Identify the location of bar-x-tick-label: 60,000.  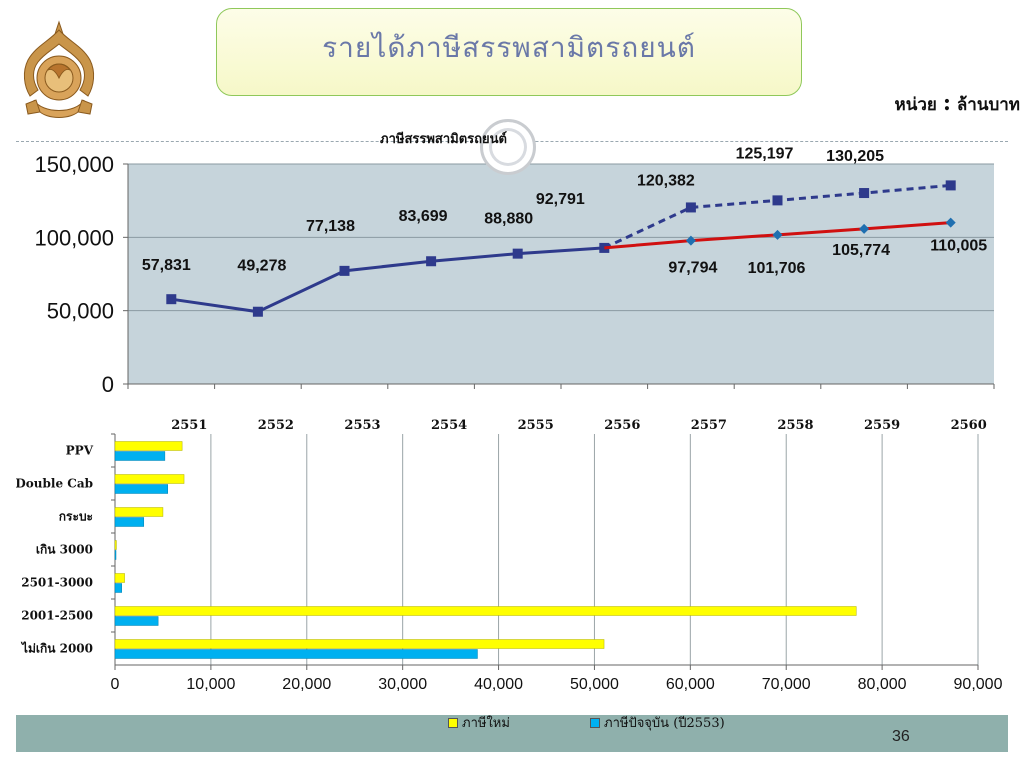
(690, 684).